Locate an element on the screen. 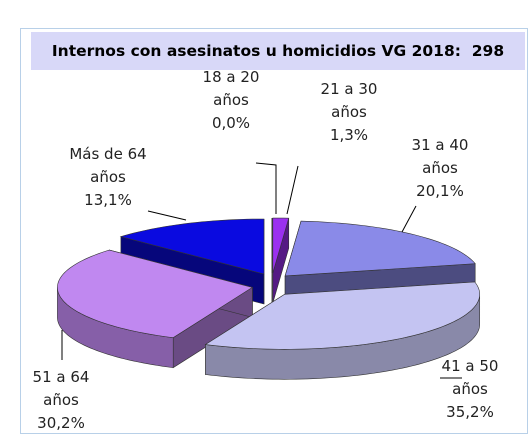 This screenshot has width=530, height=436. value-label: 1,3% is located at coordinates (349, 135).